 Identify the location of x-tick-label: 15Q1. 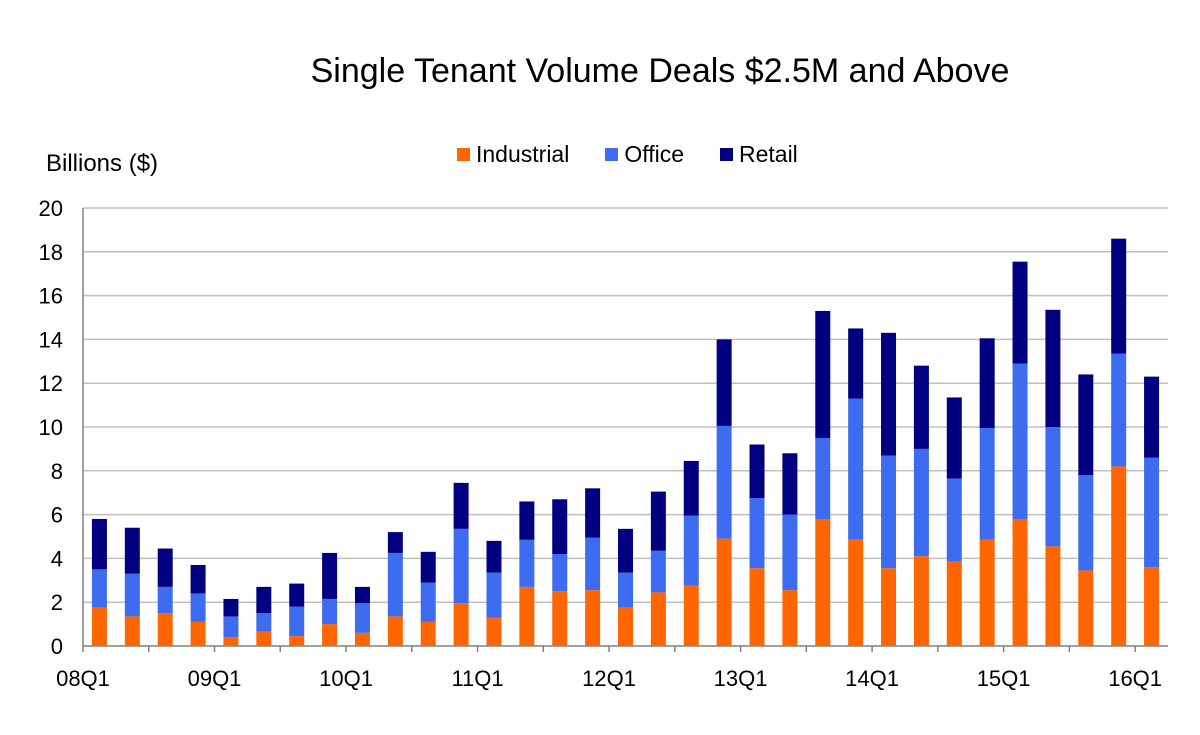
(1004, 678).